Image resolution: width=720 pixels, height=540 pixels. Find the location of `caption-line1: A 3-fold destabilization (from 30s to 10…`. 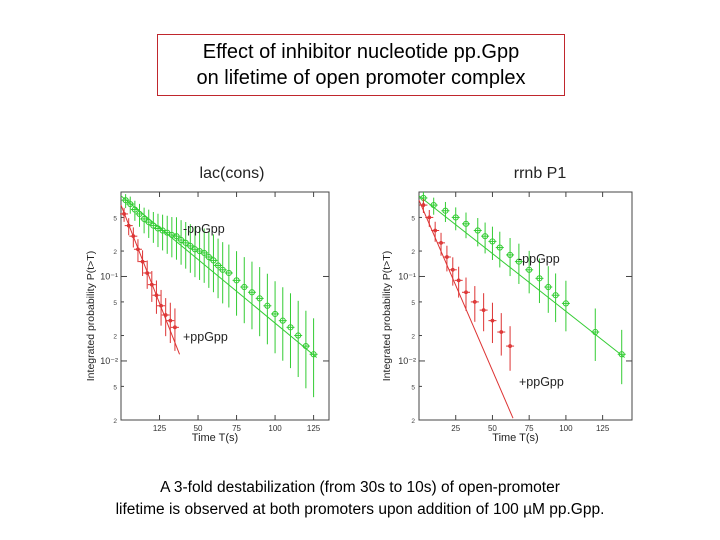

caption-line1: A 3-fold destabilization (from 30s to 10… is located at coordinates (360, 487).